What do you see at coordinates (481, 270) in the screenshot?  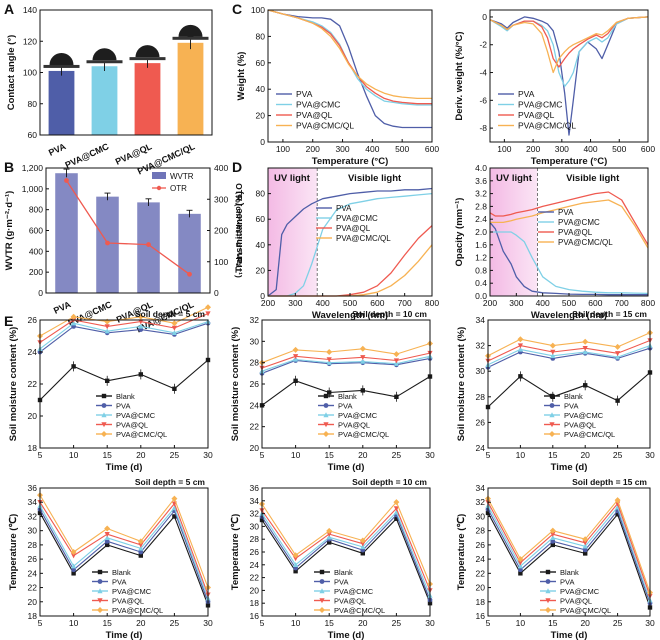 I see `y-tick-label: 0.8` at bounding box center [481, 270].